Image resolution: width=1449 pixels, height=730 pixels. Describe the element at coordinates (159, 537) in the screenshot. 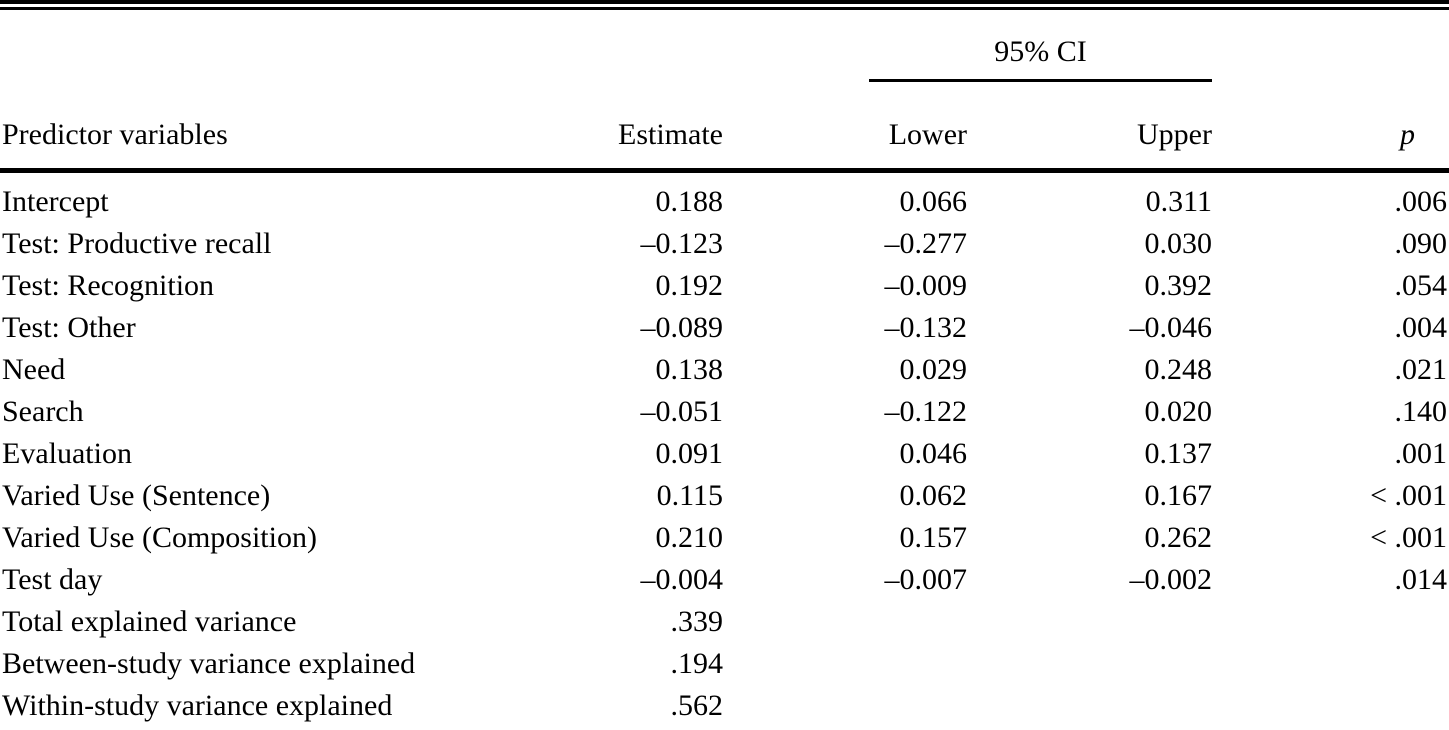

I see `cell-predictor: Varied Use (Composition)` at that location.